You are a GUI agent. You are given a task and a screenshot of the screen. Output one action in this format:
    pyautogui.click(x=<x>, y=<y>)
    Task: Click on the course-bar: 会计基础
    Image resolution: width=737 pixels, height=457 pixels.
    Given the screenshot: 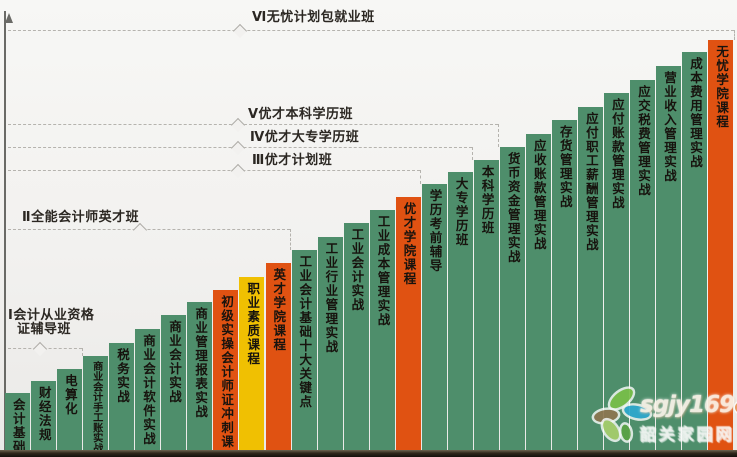 What is the action you would take?
    pyautogui.click(x=17, y=423)
    